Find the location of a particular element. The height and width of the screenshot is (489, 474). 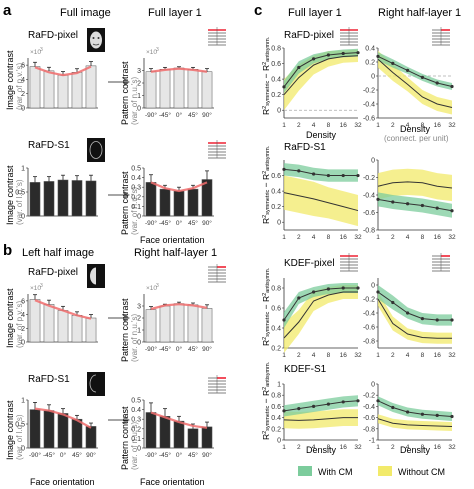

ylabel-a1-right: Pattern contrast (var. of n.u.'s) is located at coordinates (129, 93).